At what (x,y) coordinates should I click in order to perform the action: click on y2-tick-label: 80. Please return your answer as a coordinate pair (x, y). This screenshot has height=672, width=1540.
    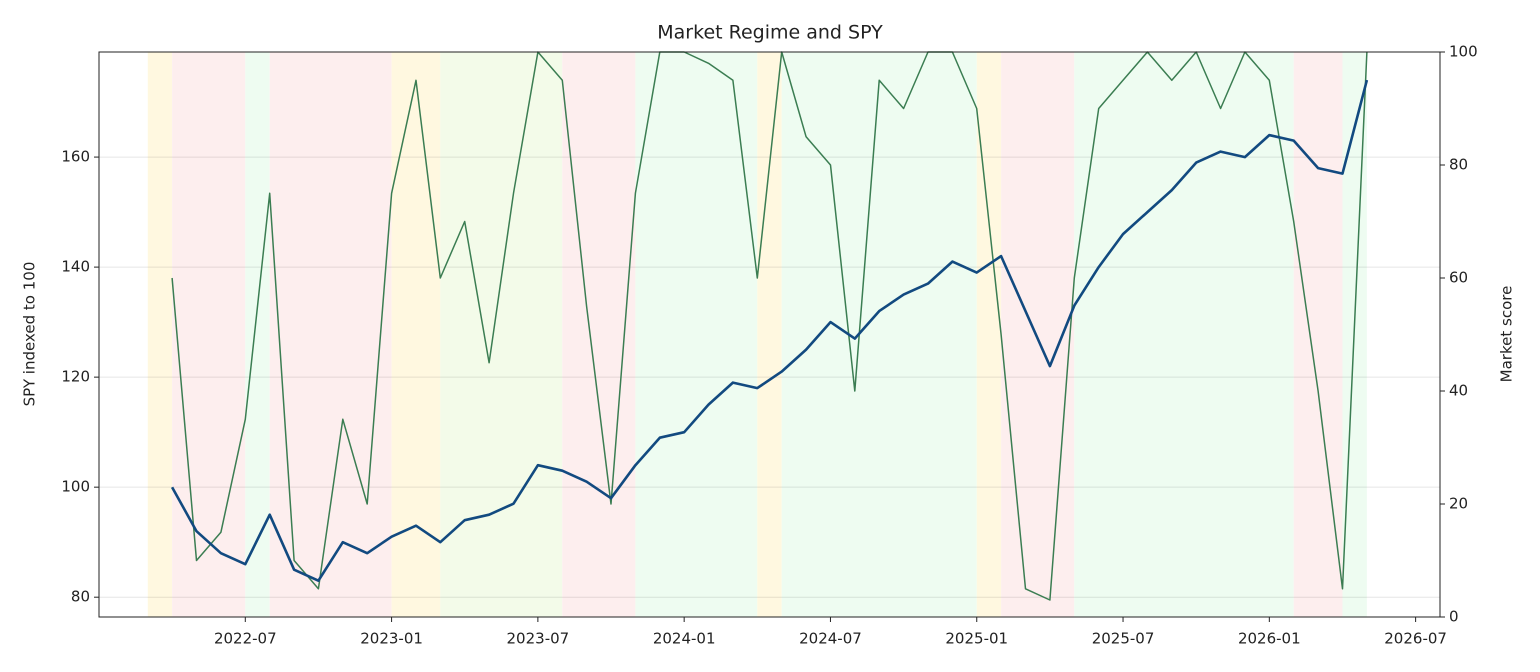
    Looking at the image, I should click on (1458, 165).